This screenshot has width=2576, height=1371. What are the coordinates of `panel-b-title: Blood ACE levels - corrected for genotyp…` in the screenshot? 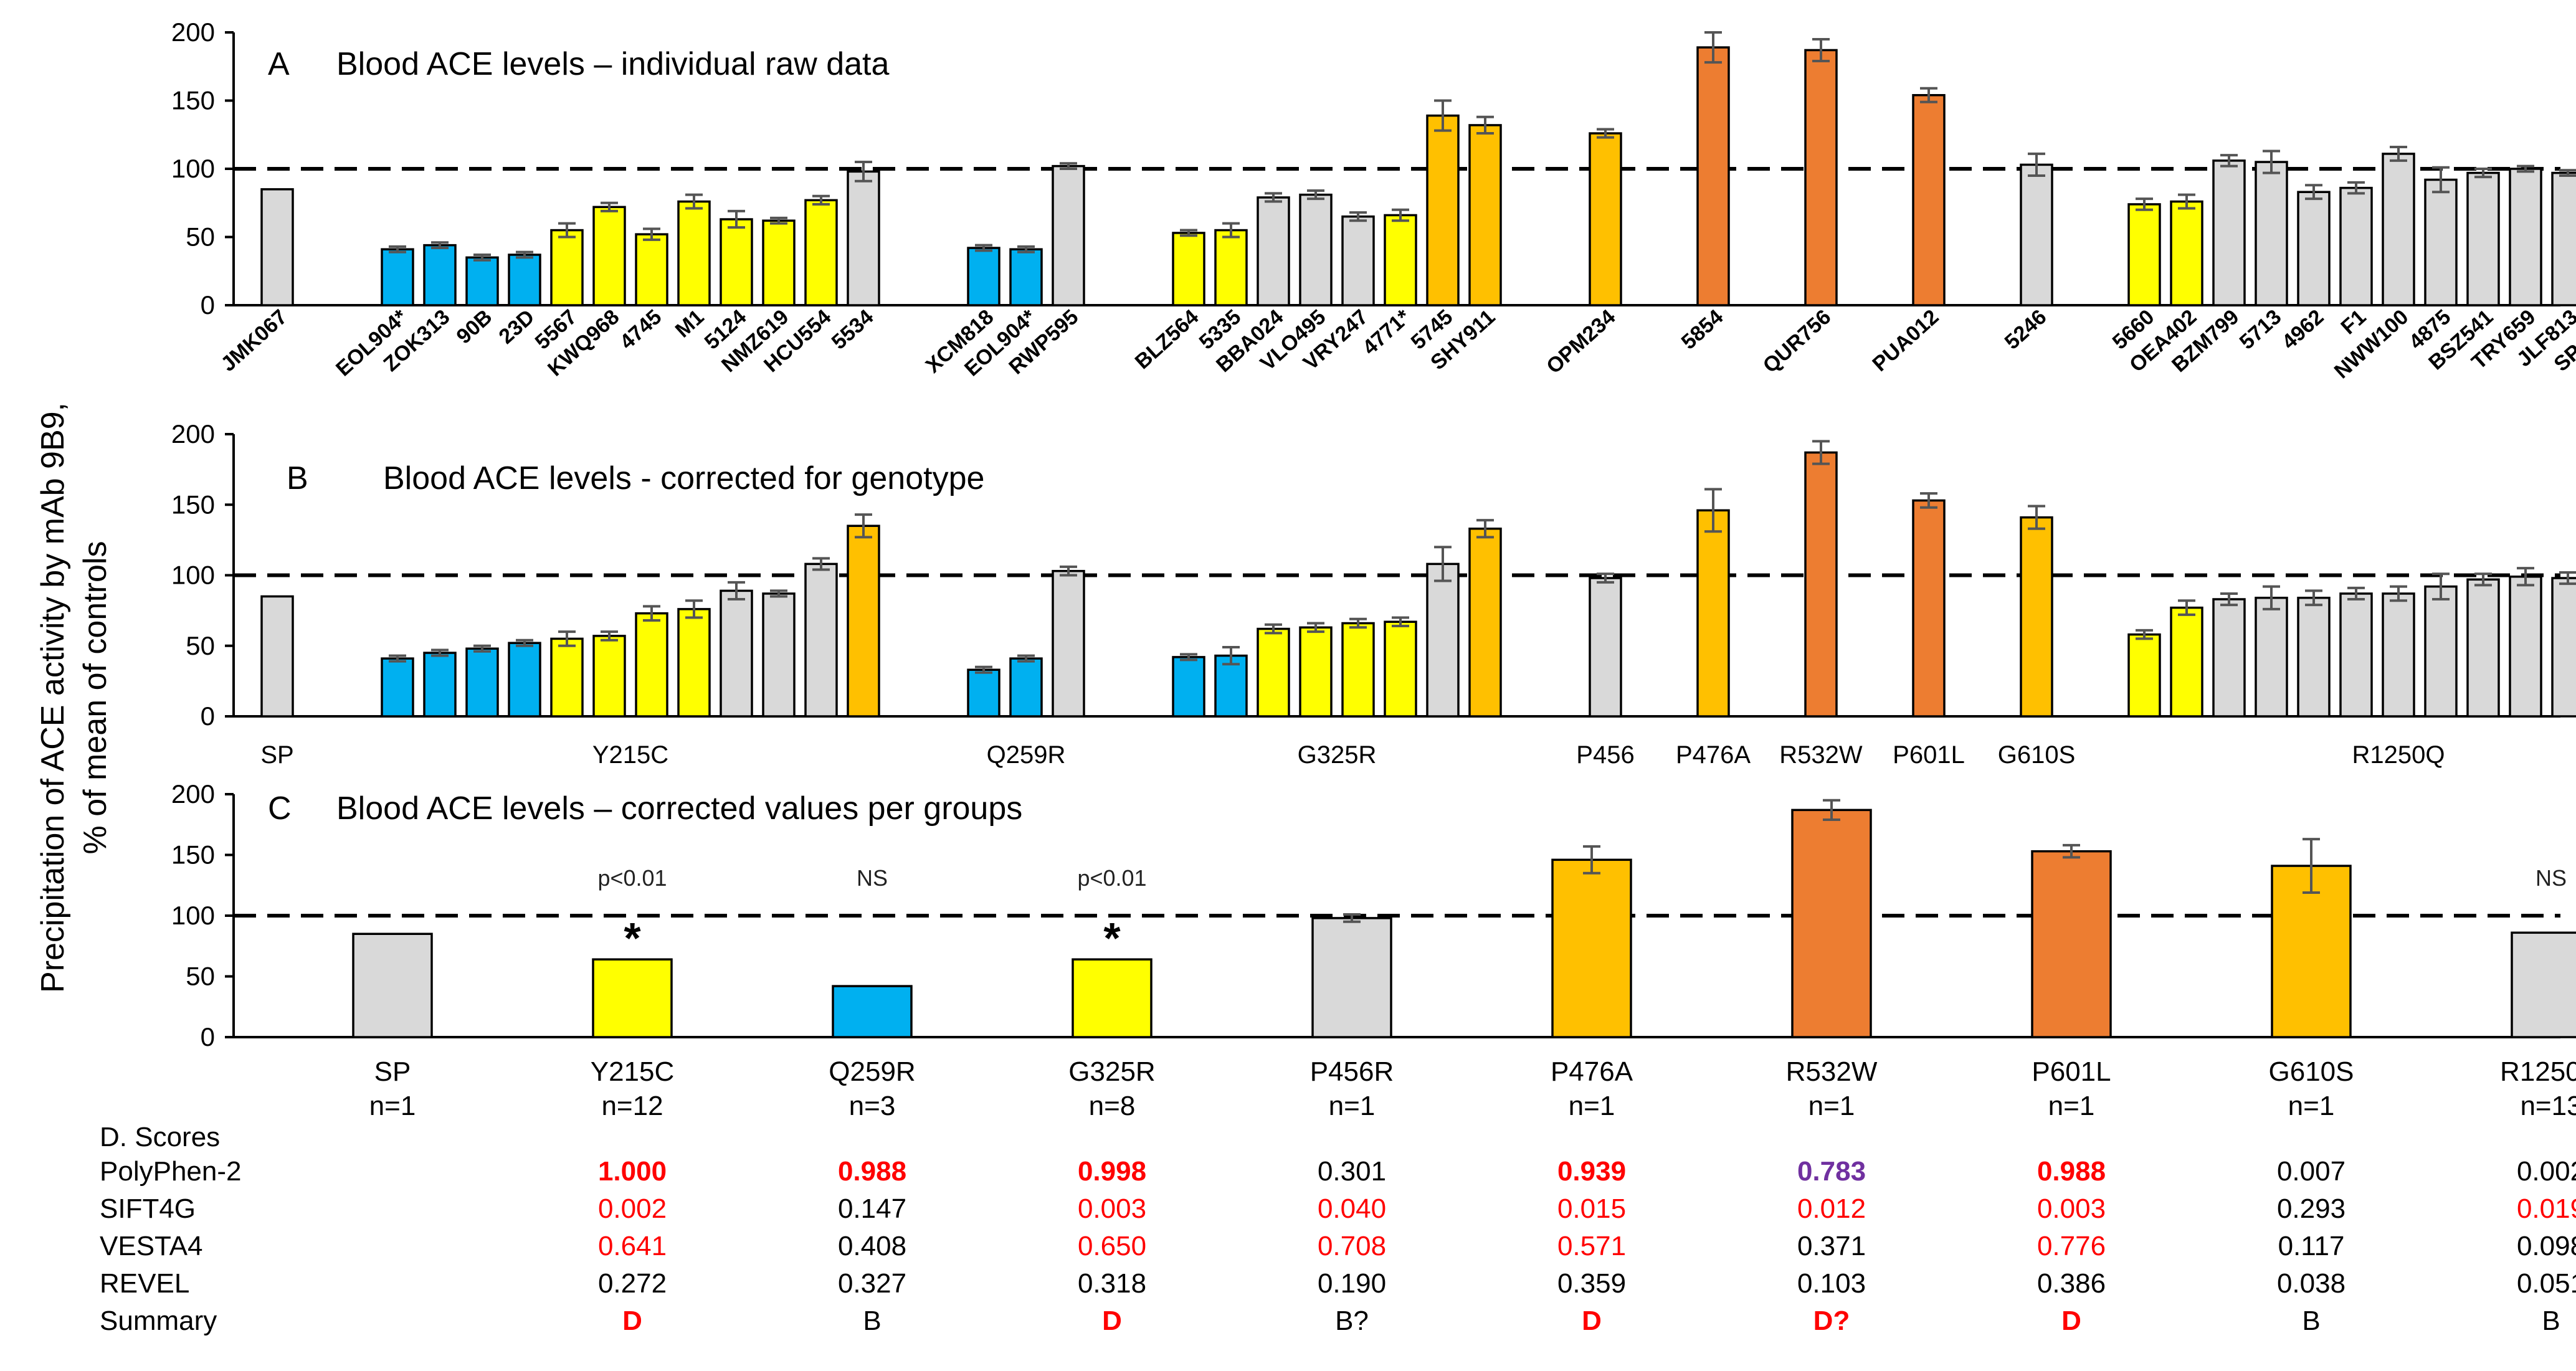 It's located at (684, 478).